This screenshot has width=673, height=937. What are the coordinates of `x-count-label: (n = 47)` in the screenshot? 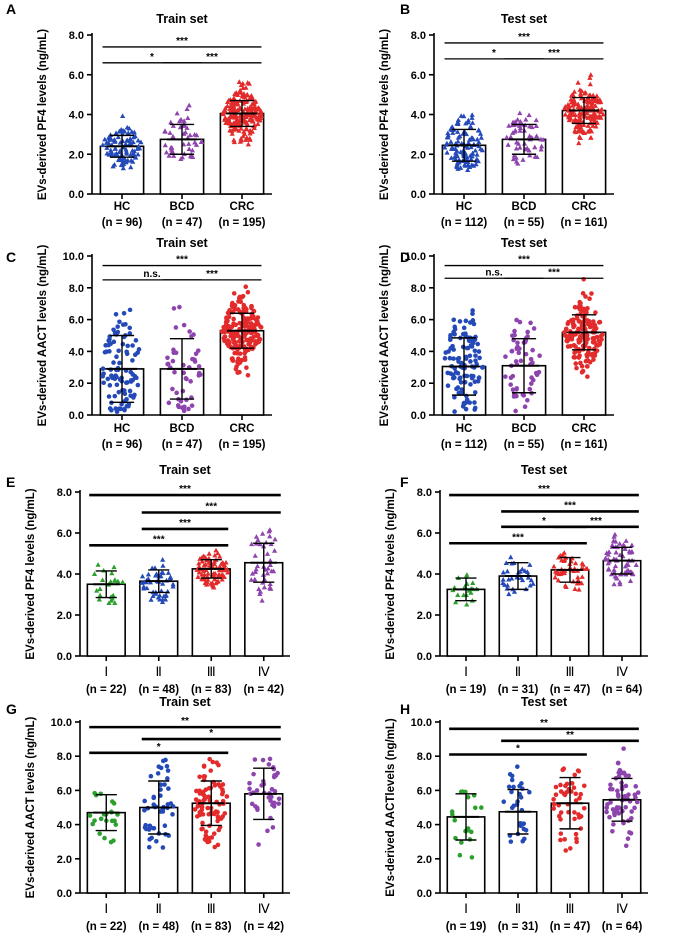 It's located at (182, 223).